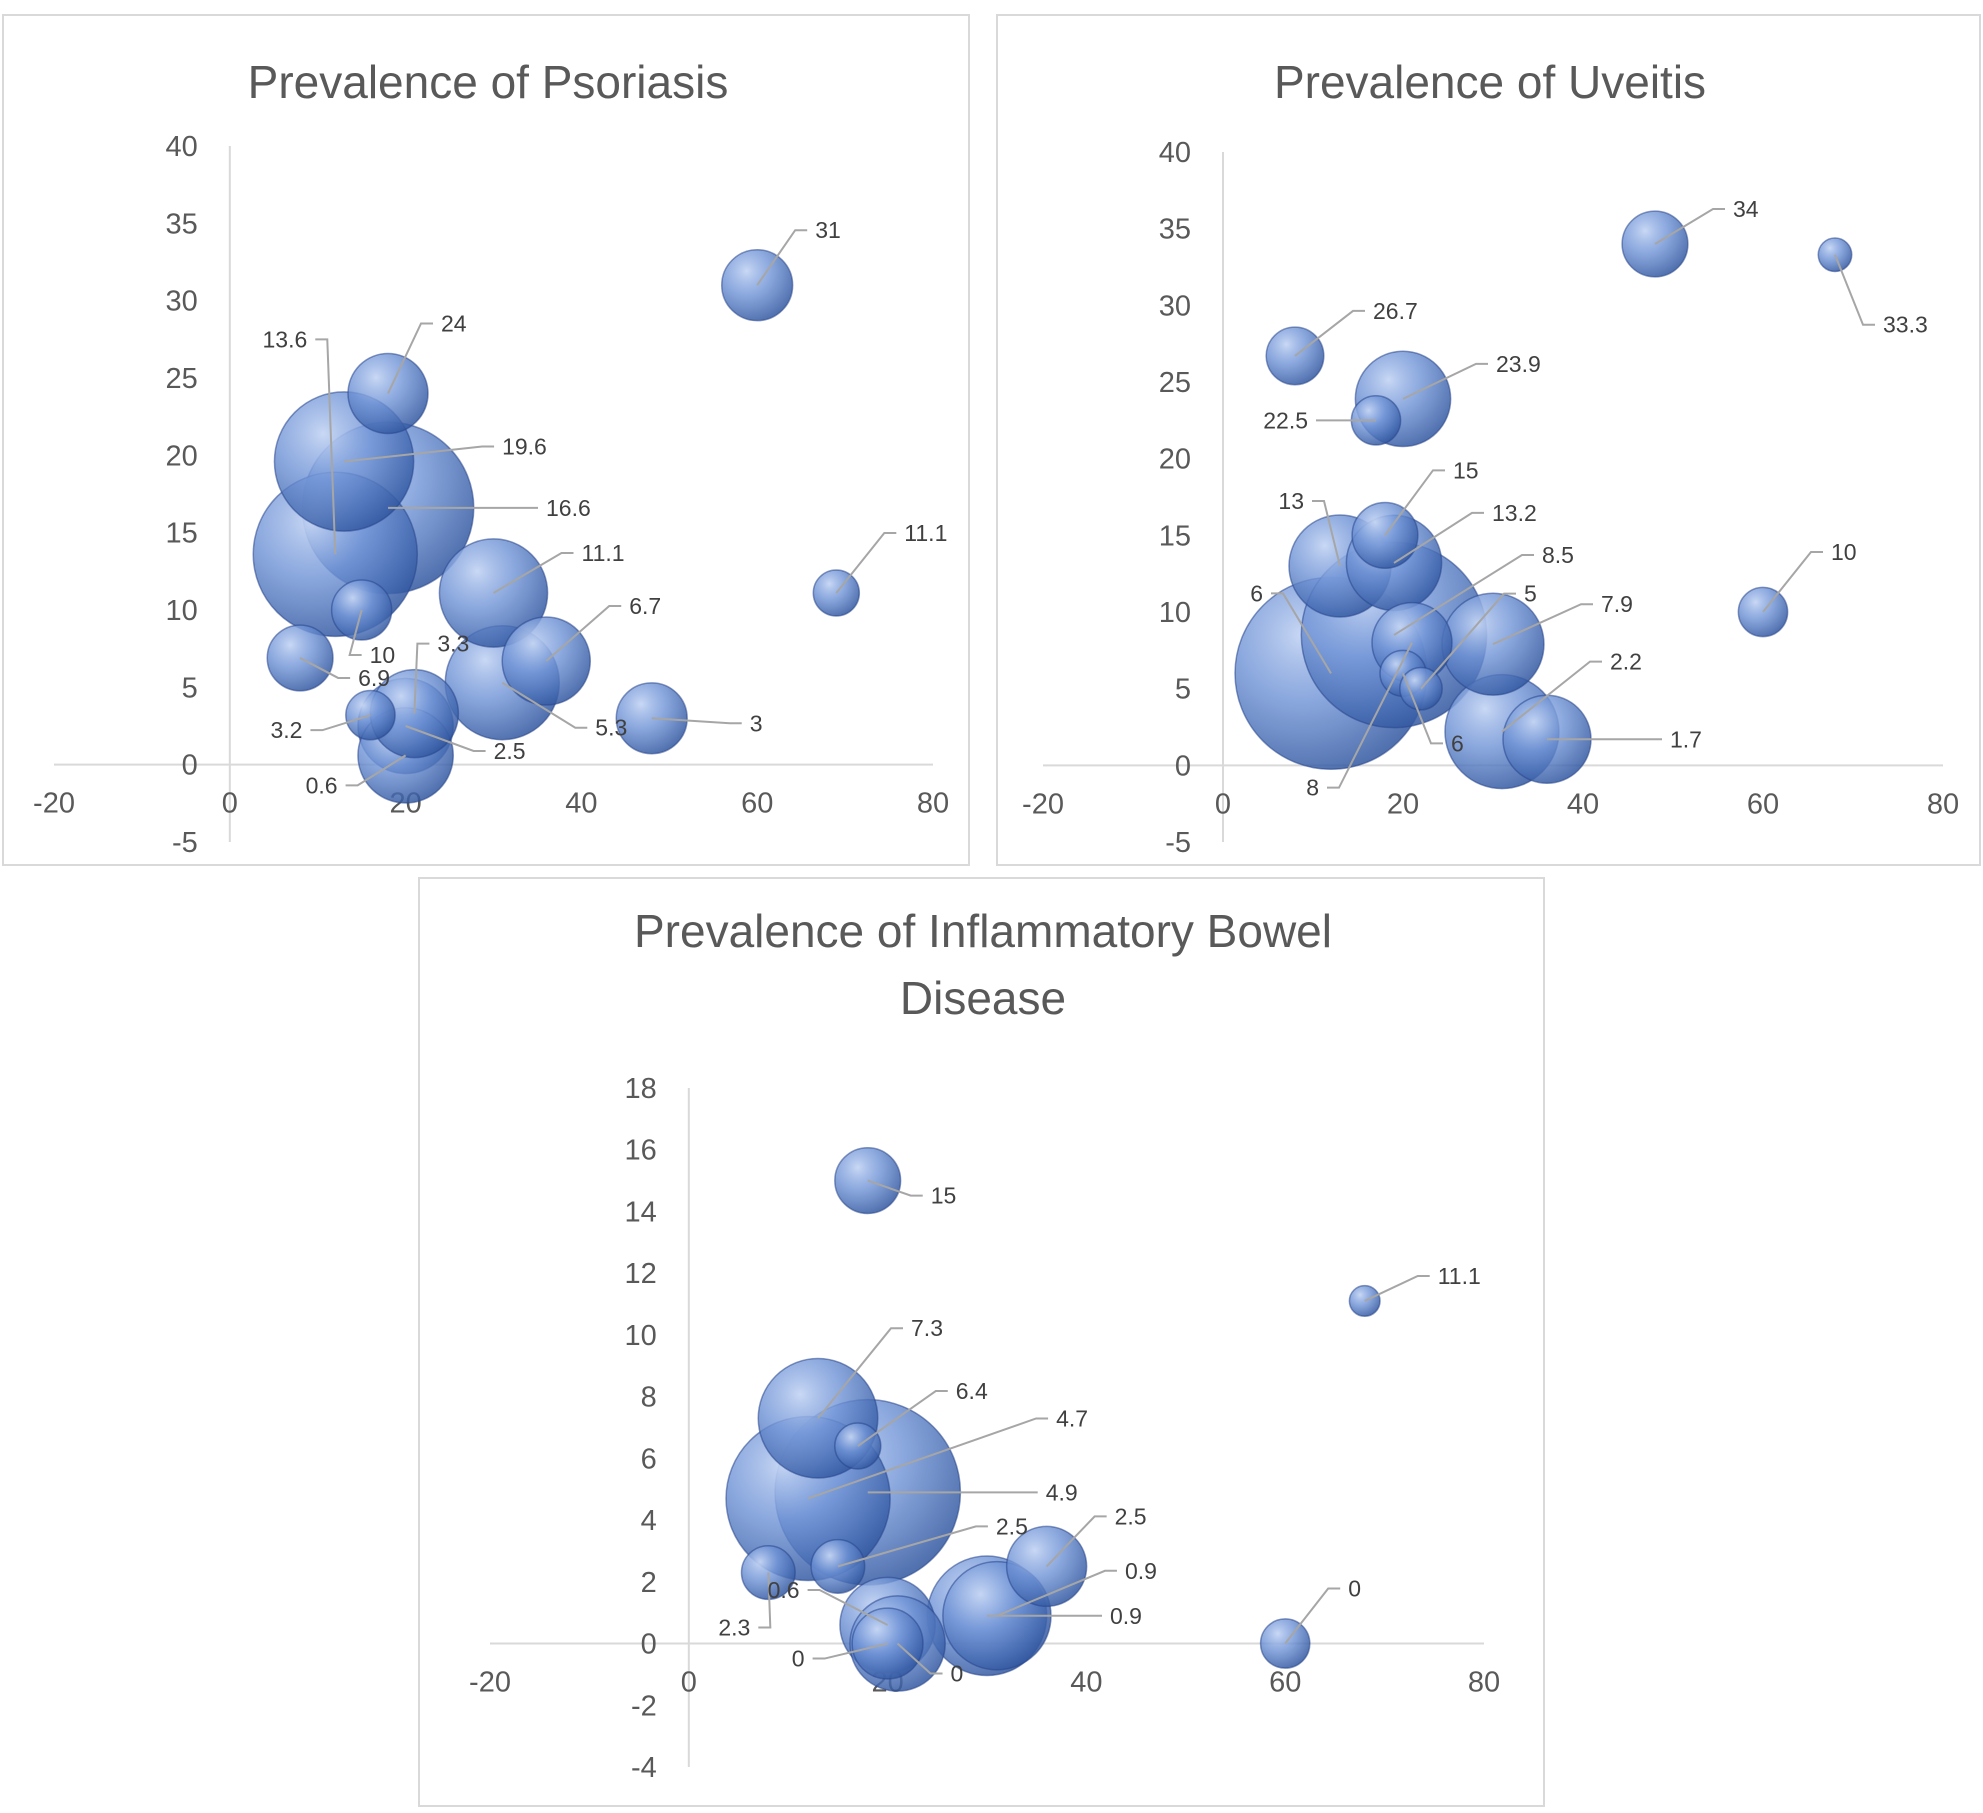 This screenshot has width=1983, height=1813. I want to click on data-label: 2.2, so click(1626, 662).